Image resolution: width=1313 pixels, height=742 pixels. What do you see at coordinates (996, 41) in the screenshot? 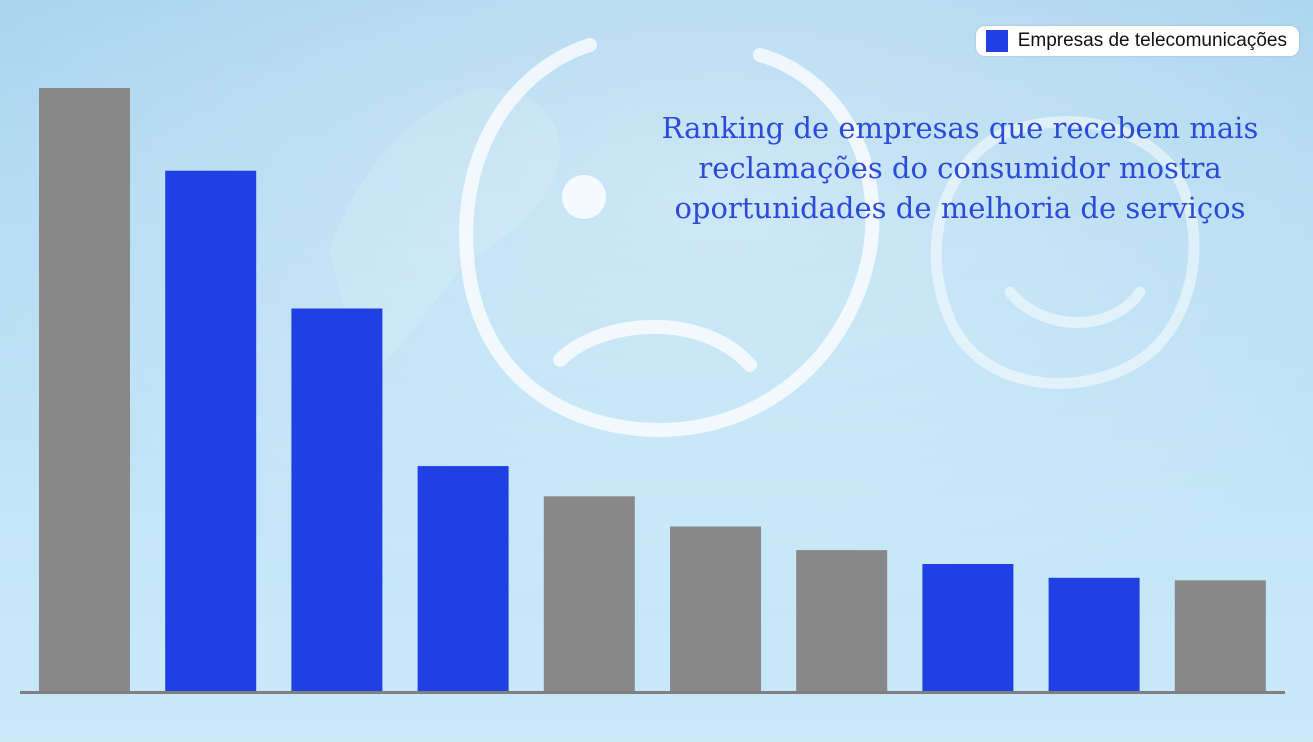
I see `legend-swatch` at bounding box center [996, 41].